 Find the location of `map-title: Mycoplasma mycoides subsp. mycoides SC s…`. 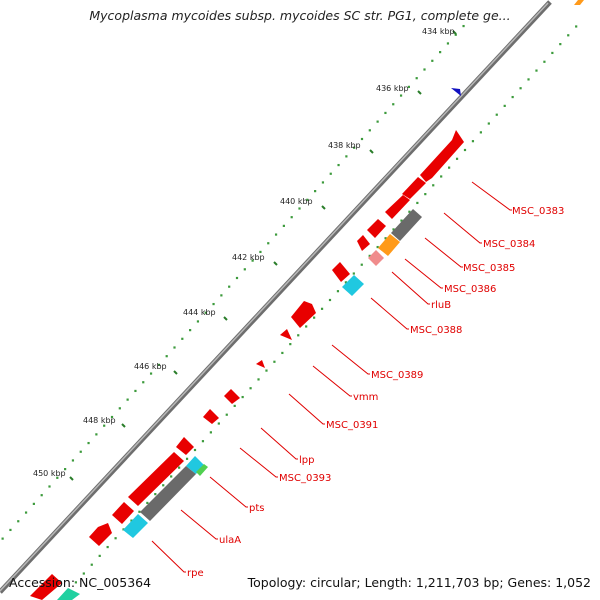

map-title: Mycoplasma mycoides subsp. mycoides SC s… is located at coordinates (300, 15).